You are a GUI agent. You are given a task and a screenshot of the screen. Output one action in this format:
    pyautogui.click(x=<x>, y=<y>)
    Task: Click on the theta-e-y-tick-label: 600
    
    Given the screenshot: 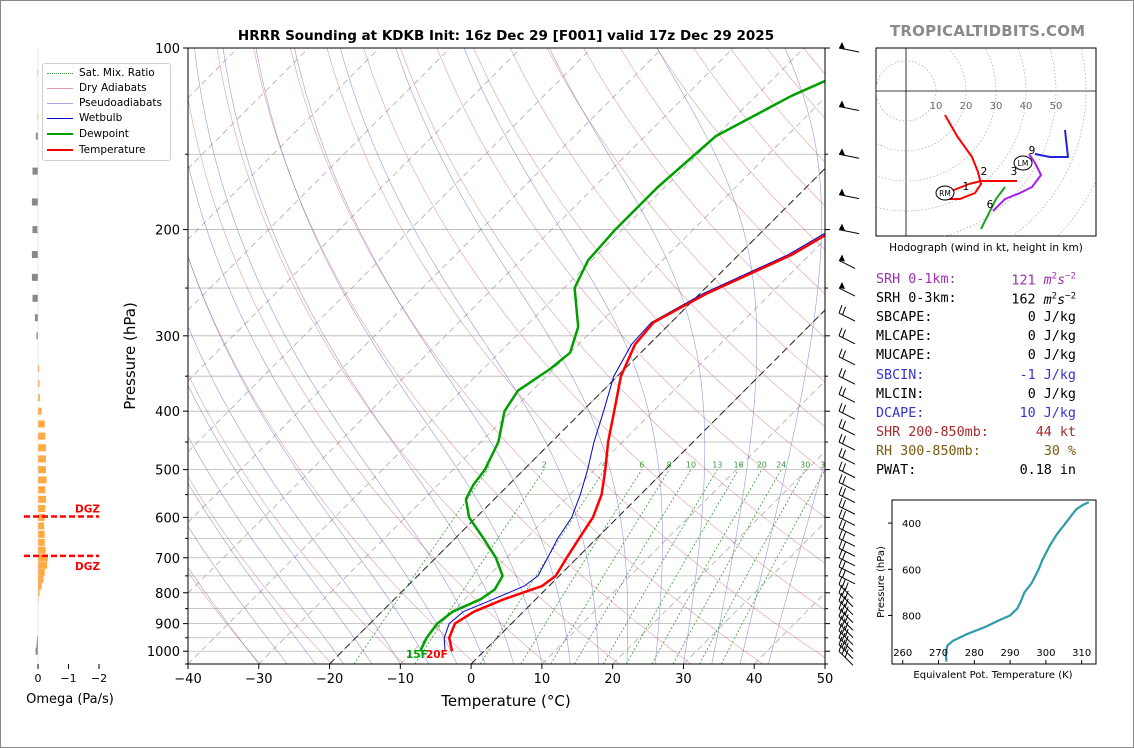 What is the action you would take?
    pyautogui.click(x=911, y=570)
    